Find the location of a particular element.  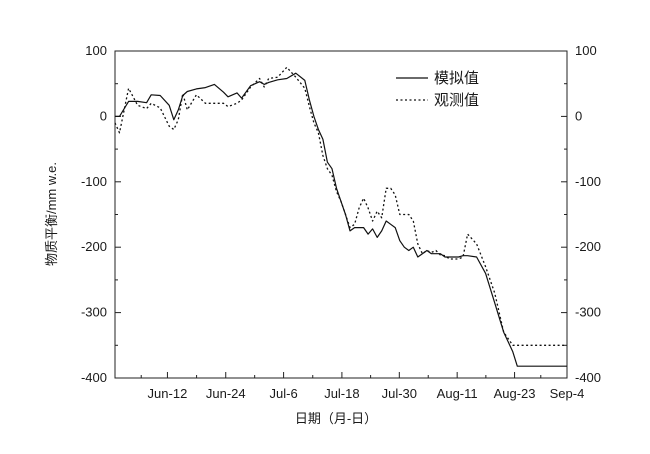

legend-label-simulated: 模拟值 is located at coordinates (456, 78).